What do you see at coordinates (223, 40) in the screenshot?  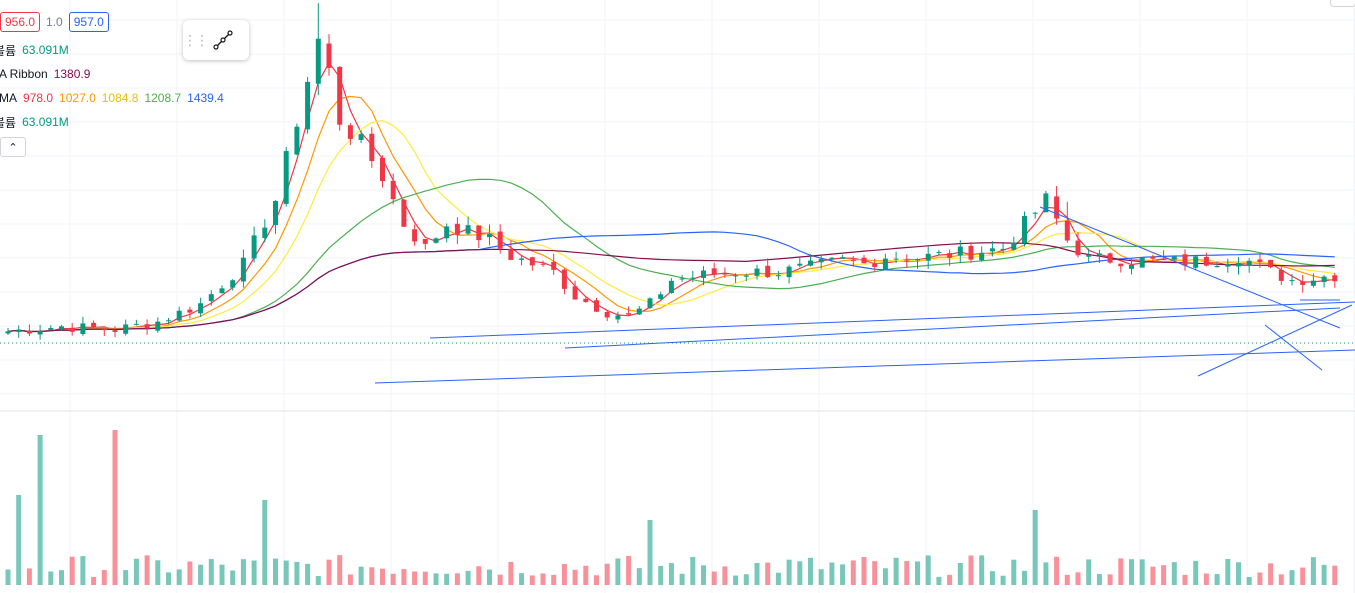 I see `trend-line-tool-button` at bounding box center [223, 40].